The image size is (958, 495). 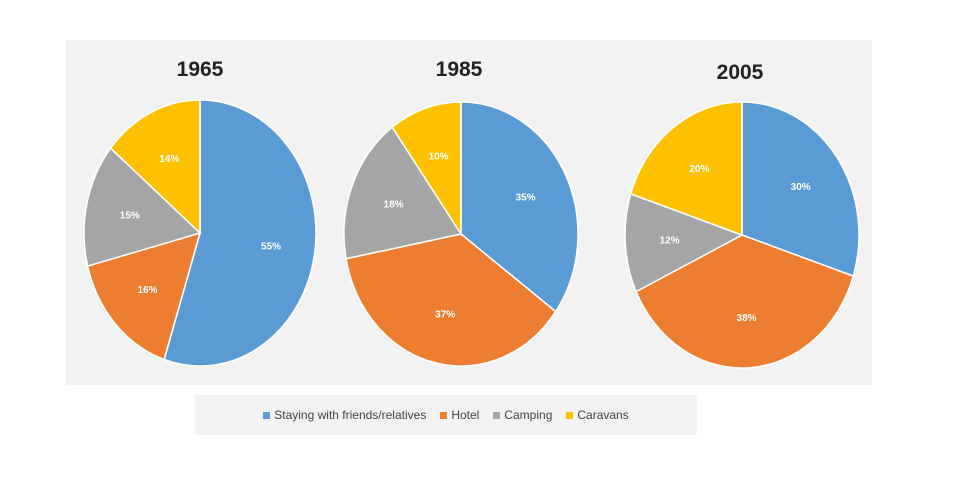 What do you see at coordinates (350, 415) in the screenshot?
I see `legend-label: Staying with friends/relatives` at bounding box center [350, 415].